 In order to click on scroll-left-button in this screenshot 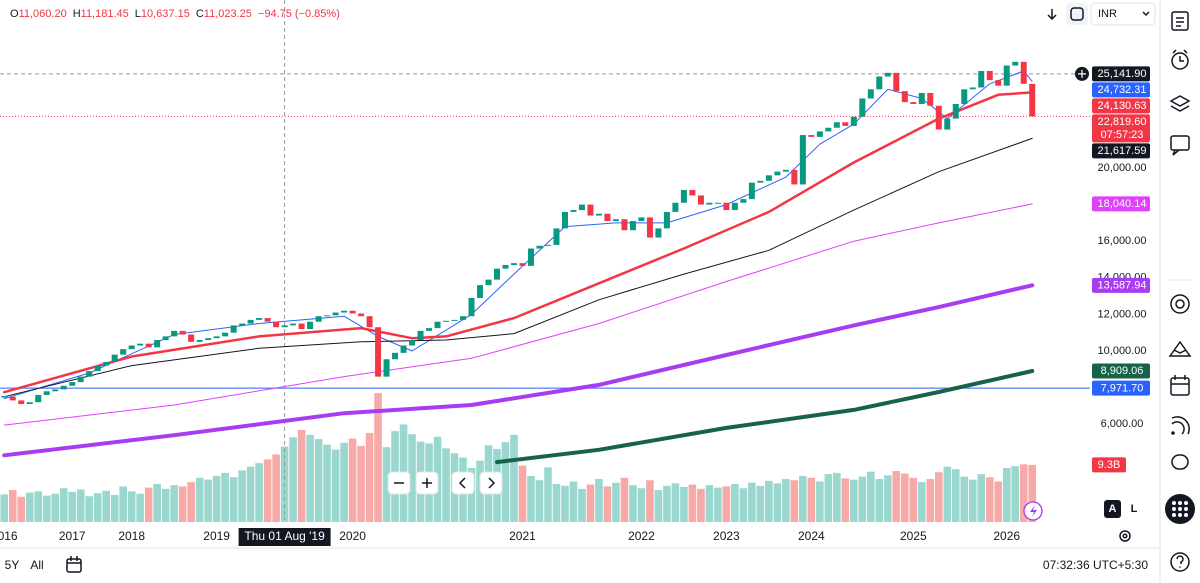, I will do `click(463, 483)`.